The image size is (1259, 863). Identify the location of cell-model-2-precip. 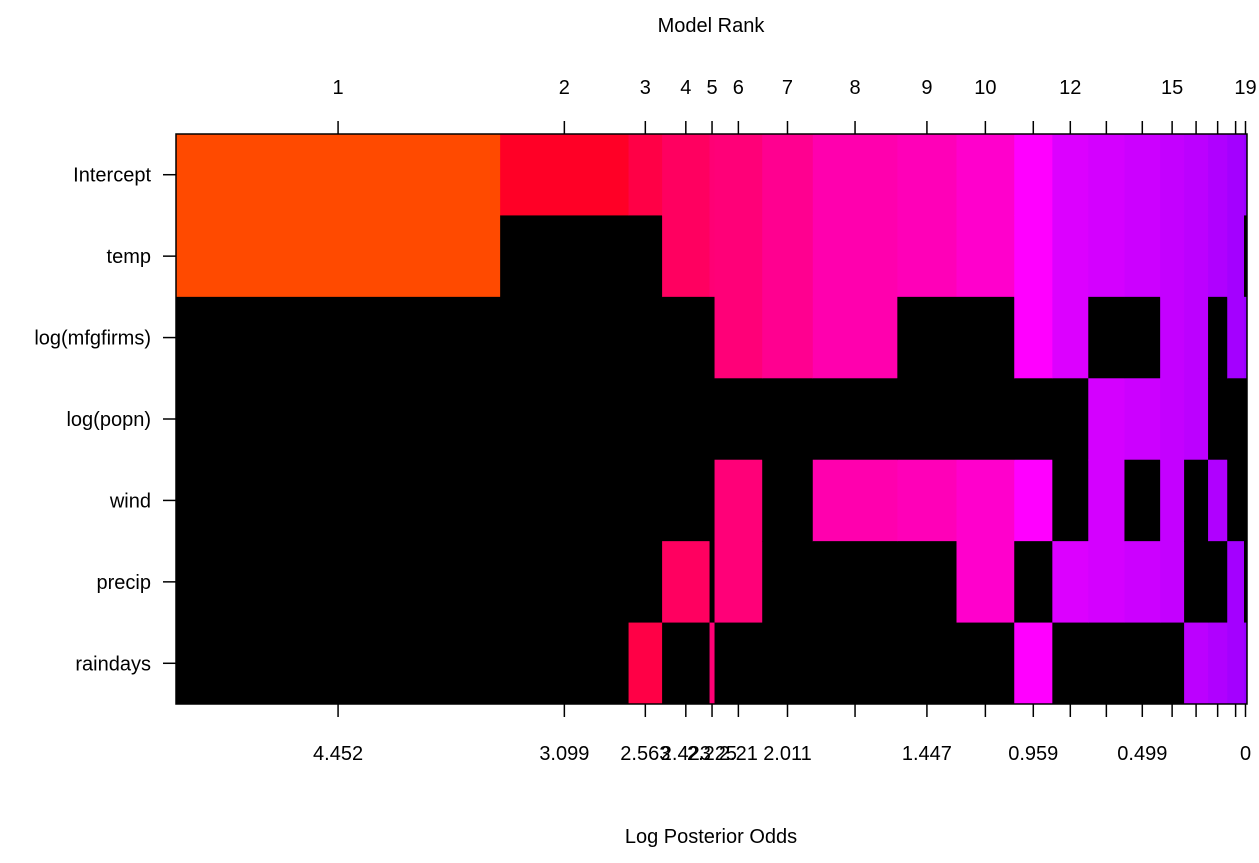
(565, 582).